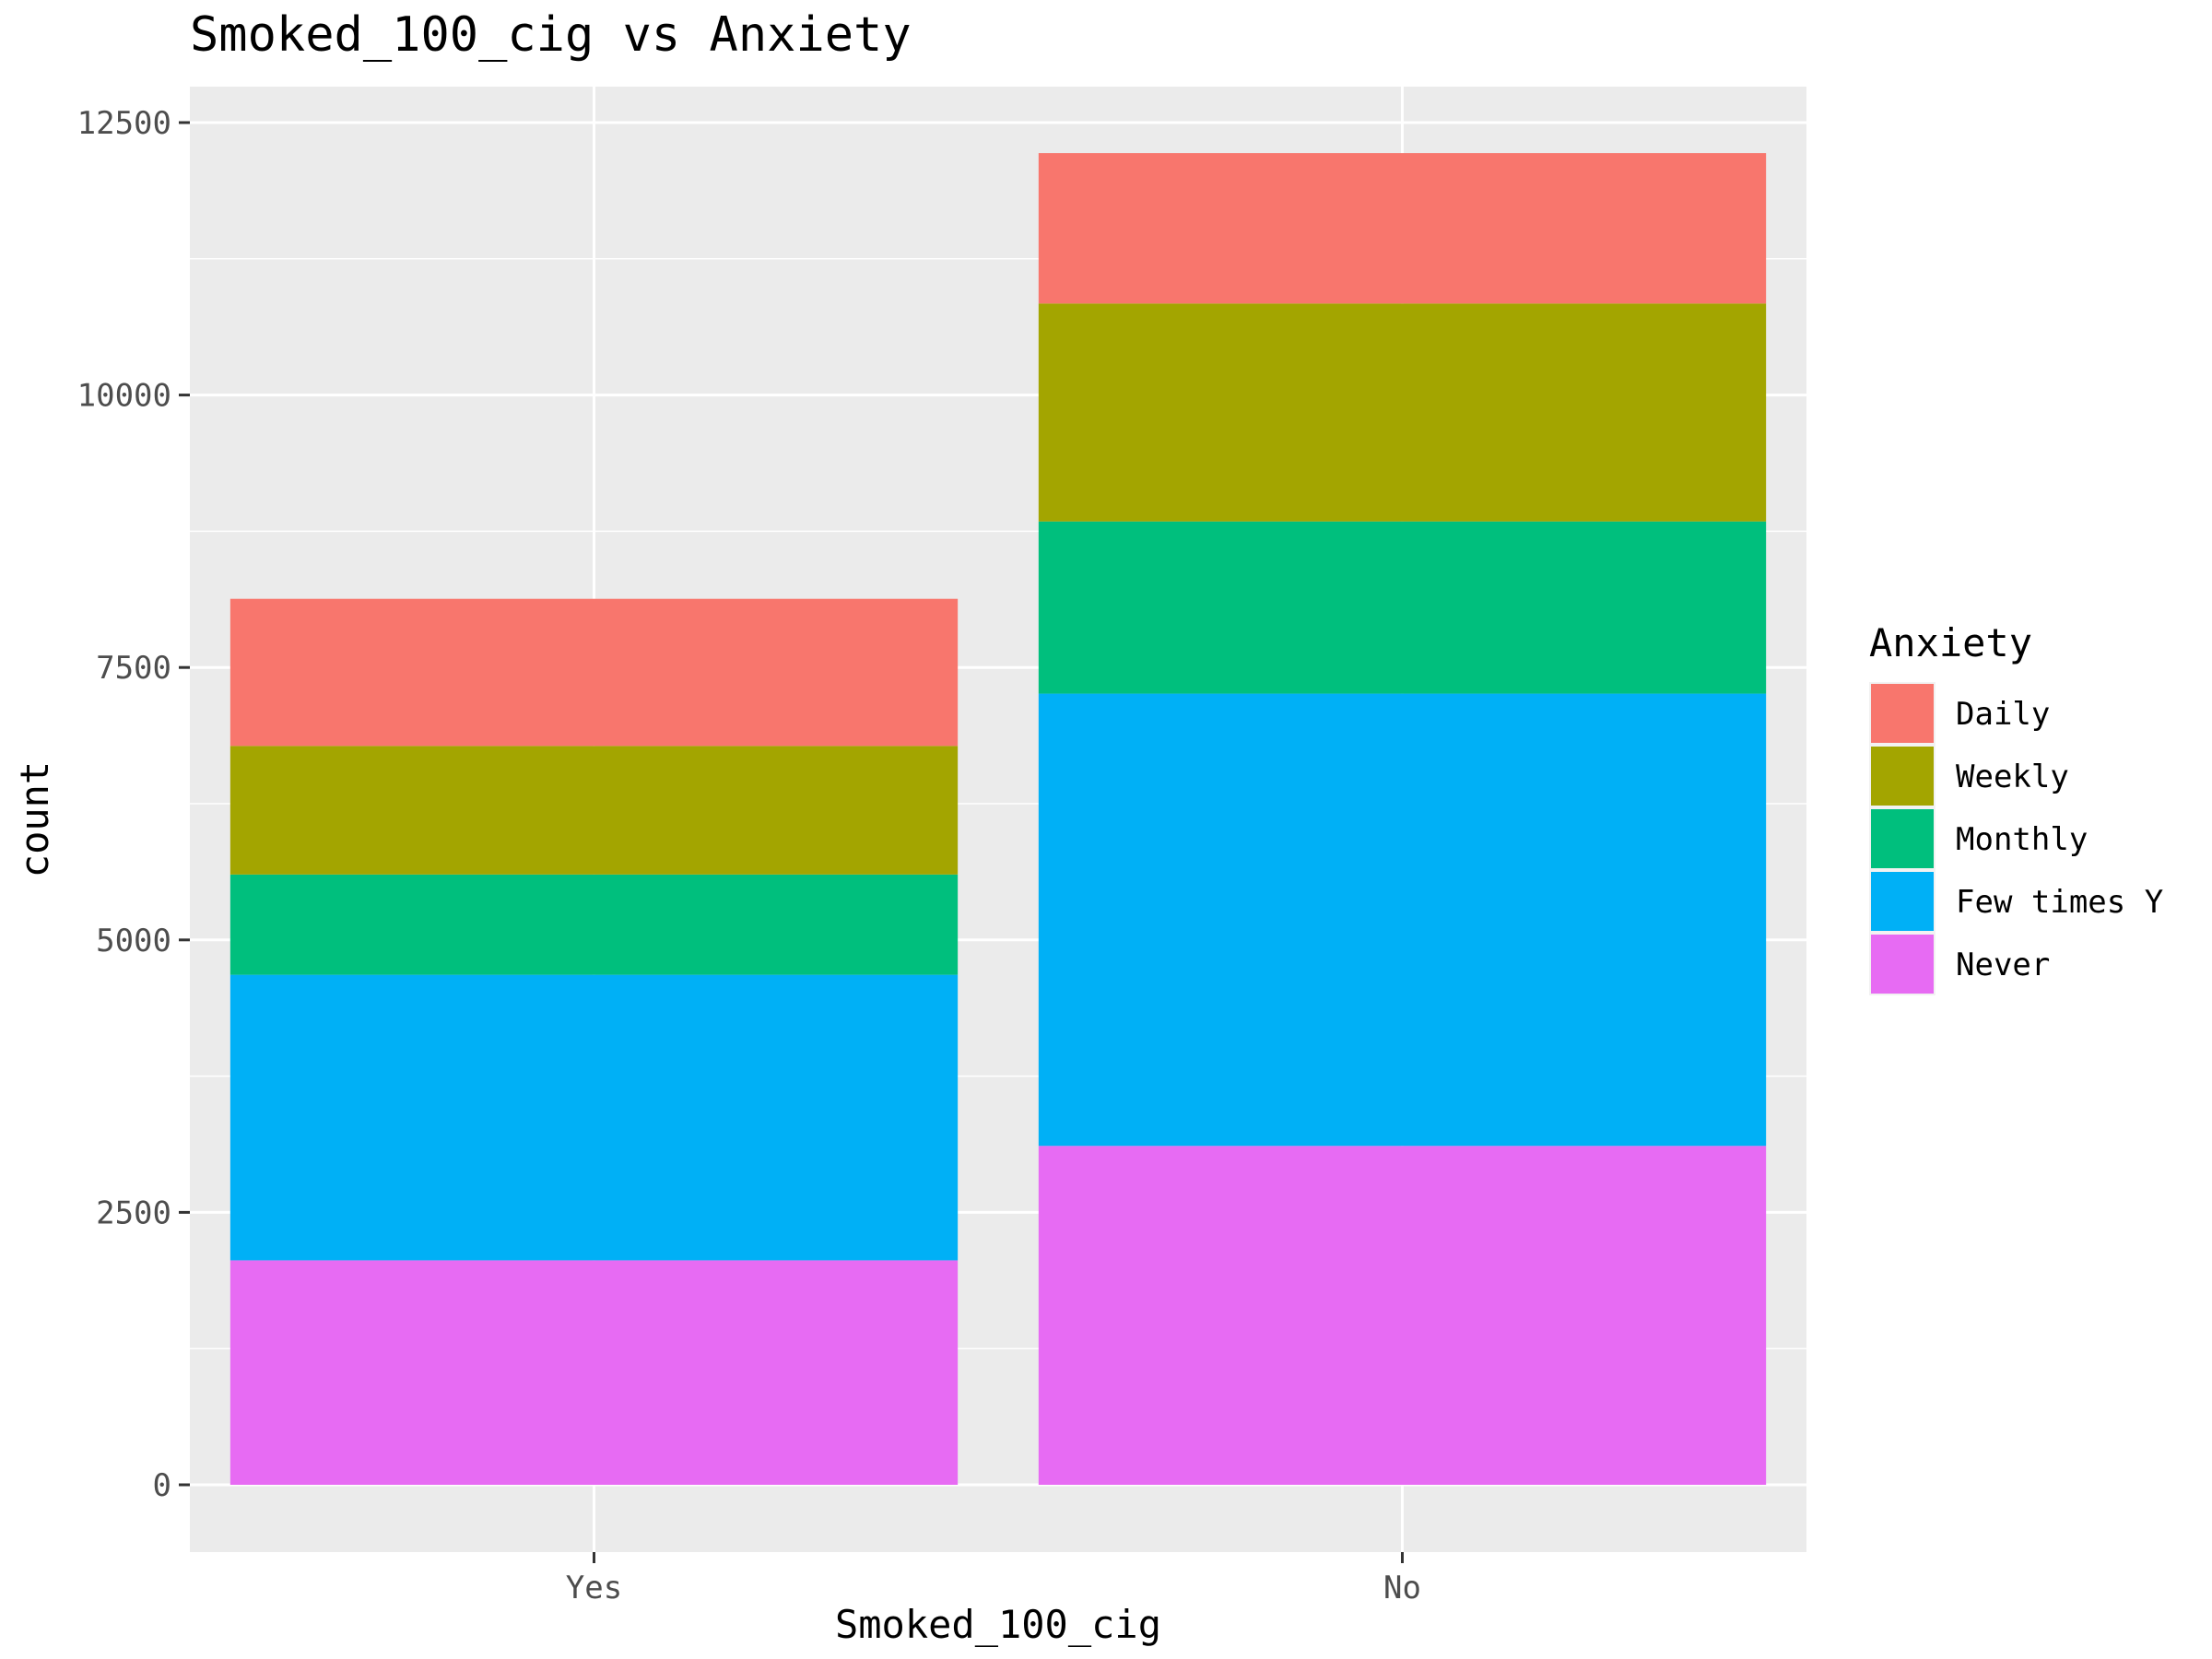  What do you see at coordinates (2003, 965) in the screenshot?
I see `legend-label: Never` at bounding box center [2003, 965].